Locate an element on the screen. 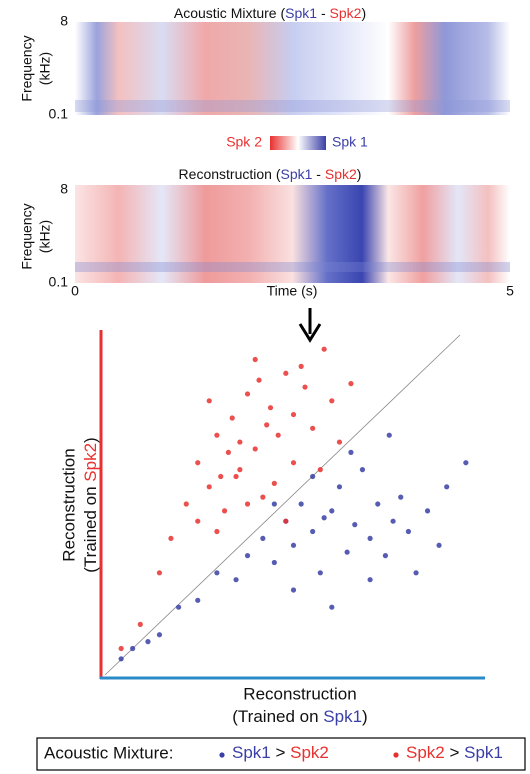 This screenshot has height=774, width=530. arrow-head is located at coordinates (310, 333).